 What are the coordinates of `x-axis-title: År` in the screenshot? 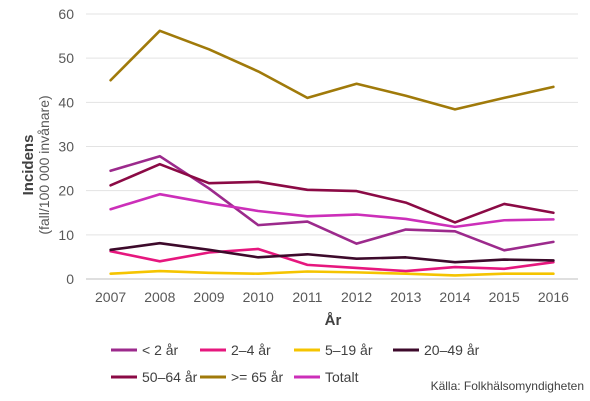 It's located at (333, 320).